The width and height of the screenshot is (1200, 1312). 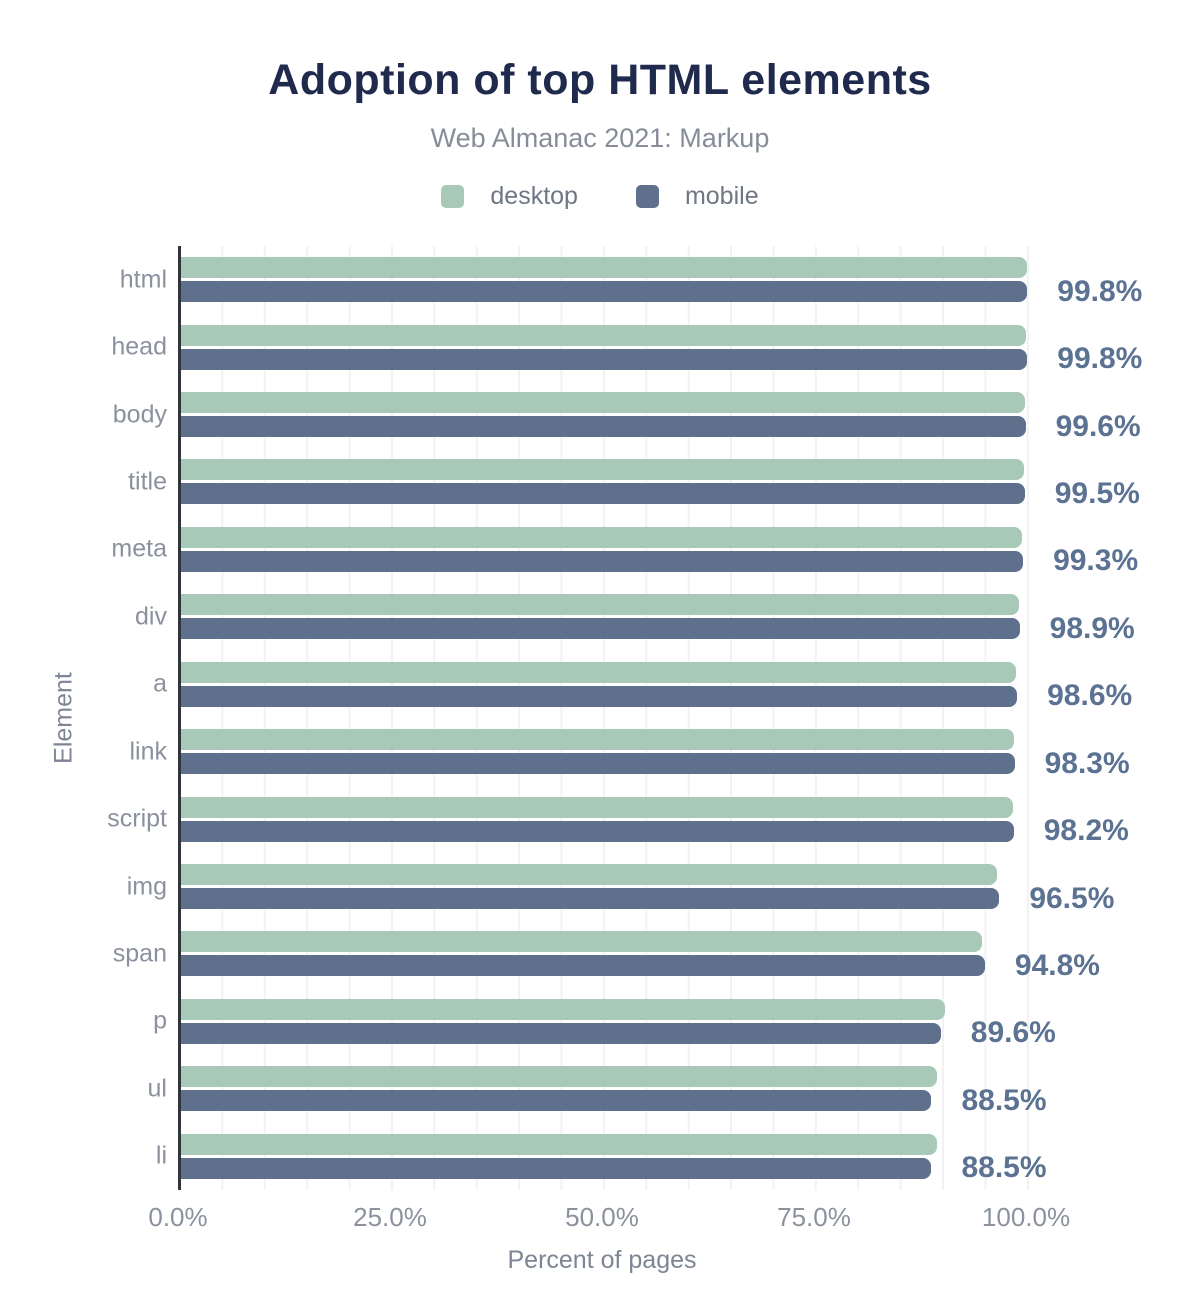 What do you see at coordinates (590, 898) in the screenshot?
I see `bar-mobile-img` at bounding box center [590, 898].